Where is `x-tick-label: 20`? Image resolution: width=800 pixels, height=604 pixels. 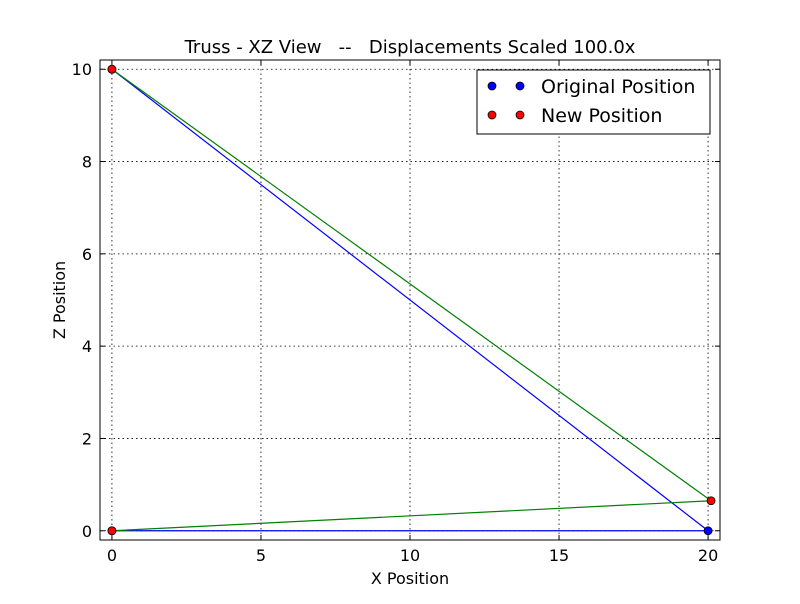
x-tick-label: 20 is located at coordinates (708, 555).